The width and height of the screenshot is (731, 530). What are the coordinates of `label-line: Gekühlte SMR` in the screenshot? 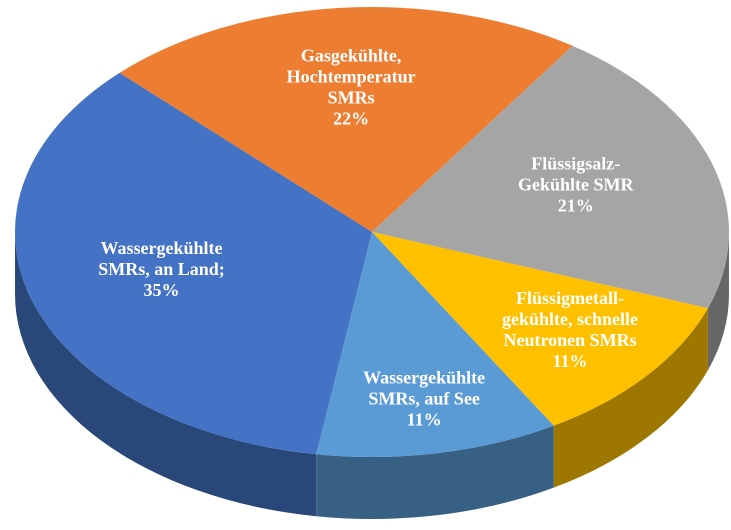 It's located at (576, 184).